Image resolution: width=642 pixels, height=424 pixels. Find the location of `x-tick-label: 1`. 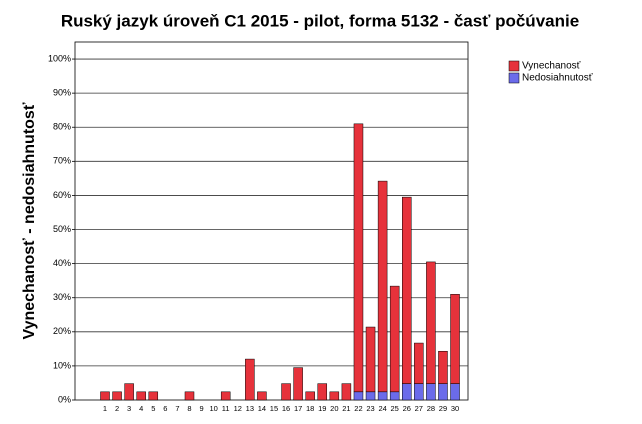

x-tick-label: 1 is located at coordinates (105, 408).